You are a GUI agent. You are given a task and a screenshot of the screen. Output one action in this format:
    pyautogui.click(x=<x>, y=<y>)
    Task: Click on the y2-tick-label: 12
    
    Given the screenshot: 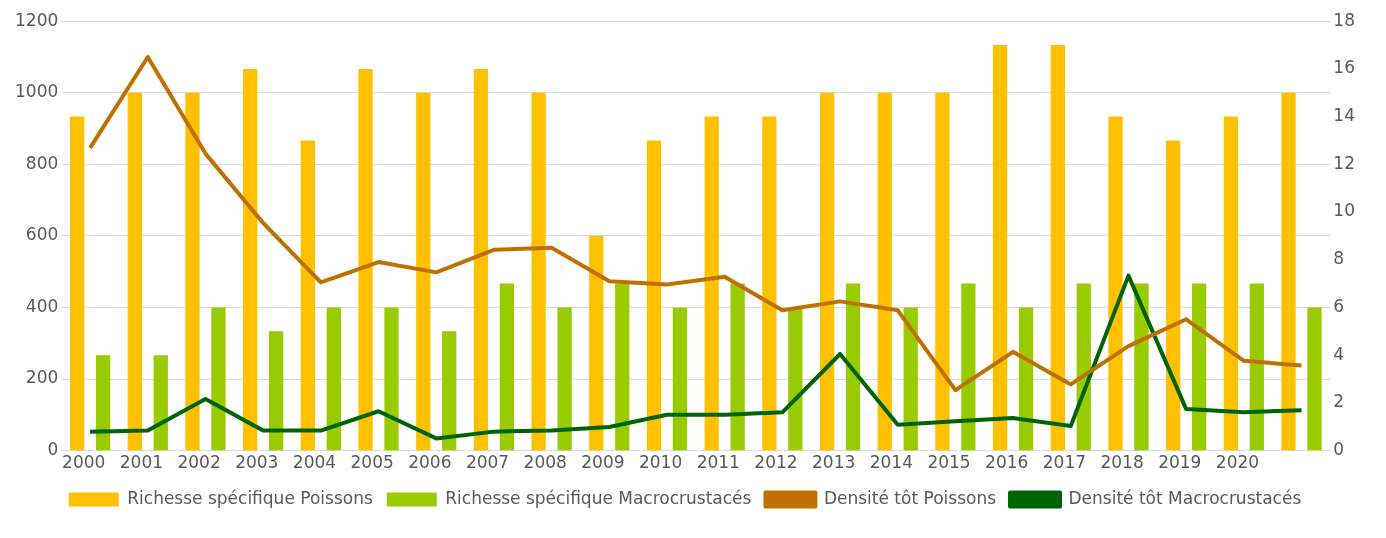 What is the action you would take?
    pyautogui.click(x=1344, y=162)
    